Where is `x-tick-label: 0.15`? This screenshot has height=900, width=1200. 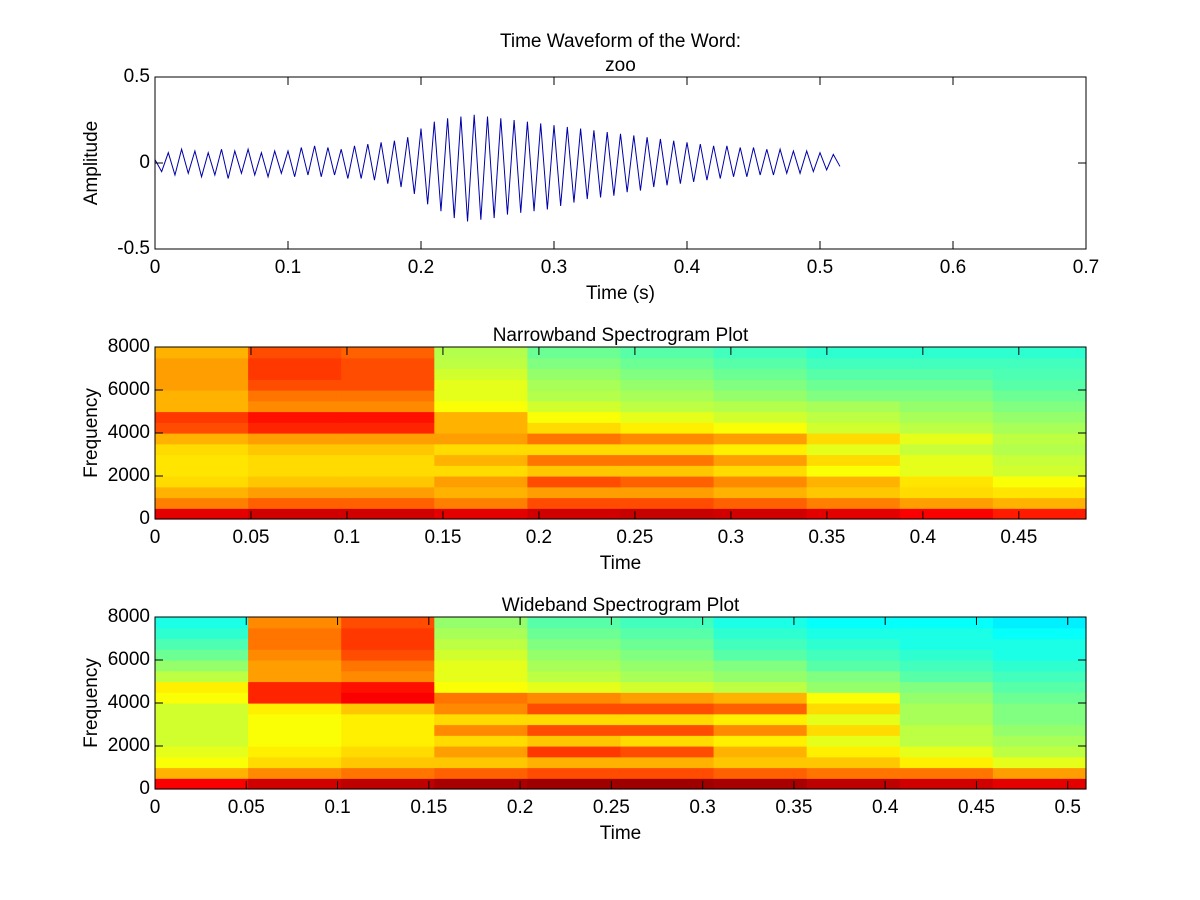 x-tick-label: 0.15 is located at coordinates (442, 537).